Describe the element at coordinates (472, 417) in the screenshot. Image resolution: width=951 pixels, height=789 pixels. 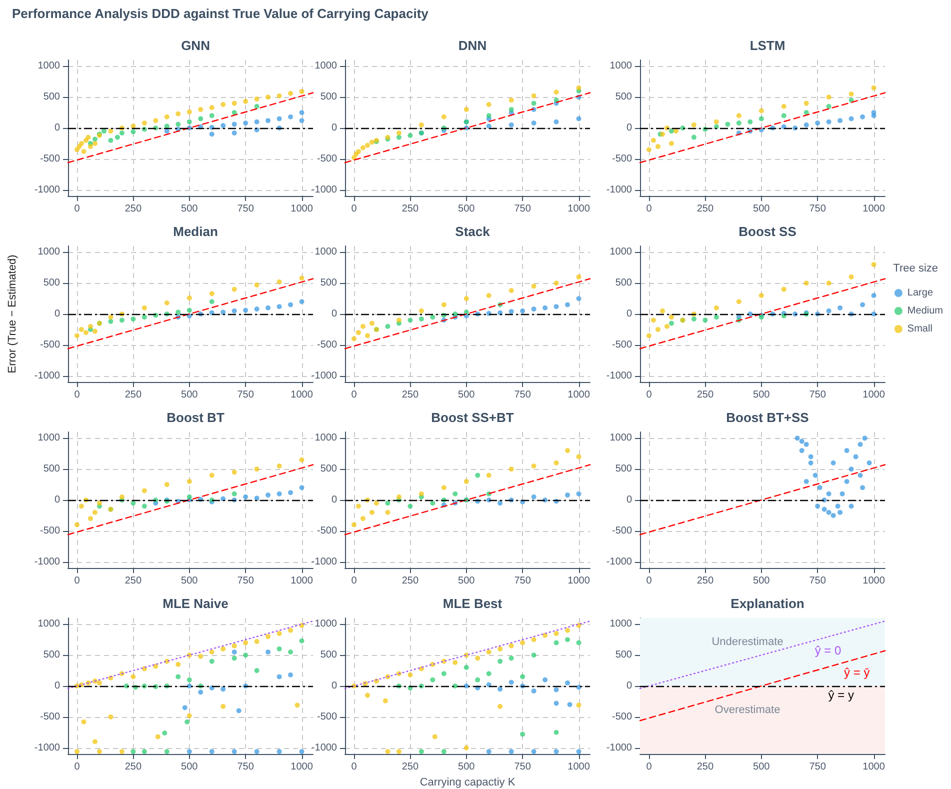
I see `chart-title: Boost SS+BT` at that location.